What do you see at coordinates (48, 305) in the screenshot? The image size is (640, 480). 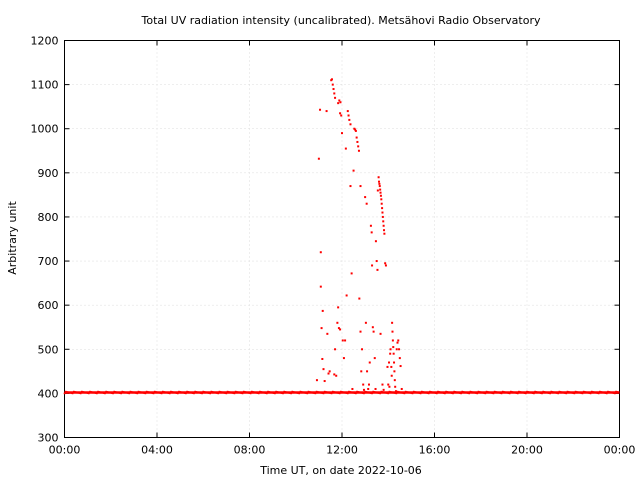 I see `y-tick-label: 600` at bounding box center [48, 305].